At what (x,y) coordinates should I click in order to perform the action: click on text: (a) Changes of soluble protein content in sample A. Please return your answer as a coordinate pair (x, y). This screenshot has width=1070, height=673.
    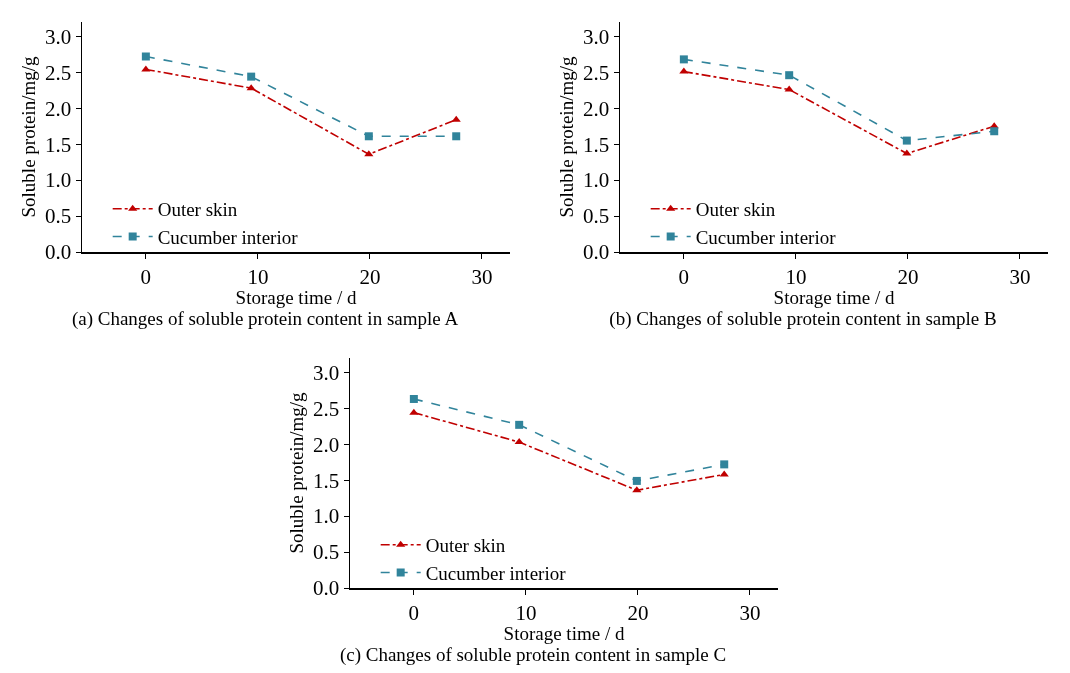
    Looking at the image, I should click on (265, 319).